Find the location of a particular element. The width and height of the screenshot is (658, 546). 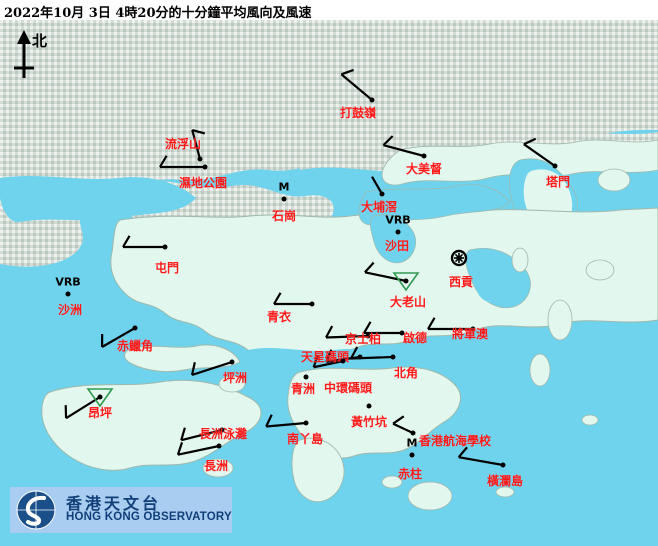

station-label: 長洲泳灘 is located at coordinates (223, 434).